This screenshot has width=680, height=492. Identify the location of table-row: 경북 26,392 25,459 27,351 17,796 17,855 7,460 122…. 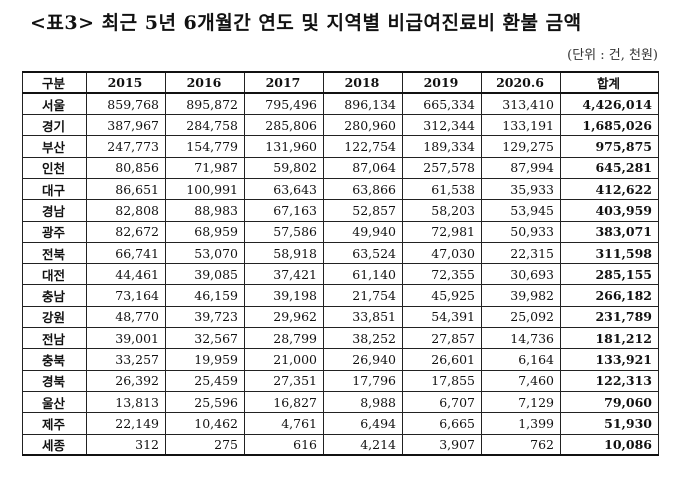
(340, 380).